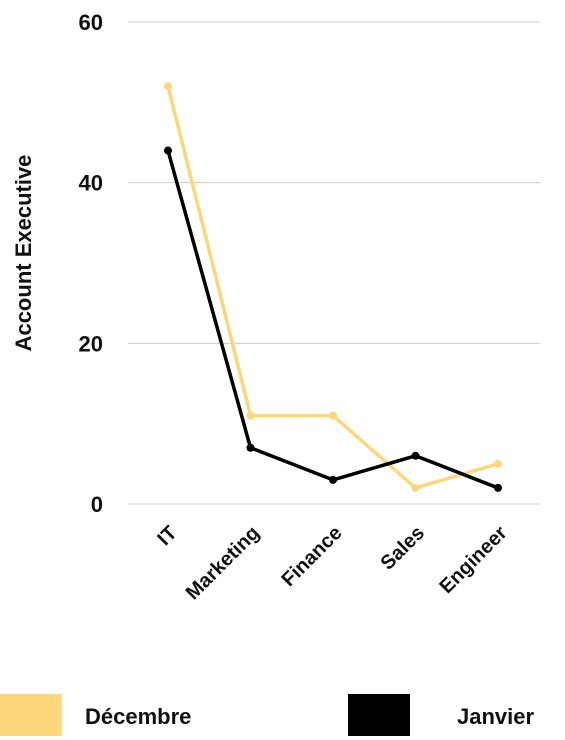 The width and height of the screenshot is (565, 740). I want to click on x-category-label: Finance, so click(312, 556).